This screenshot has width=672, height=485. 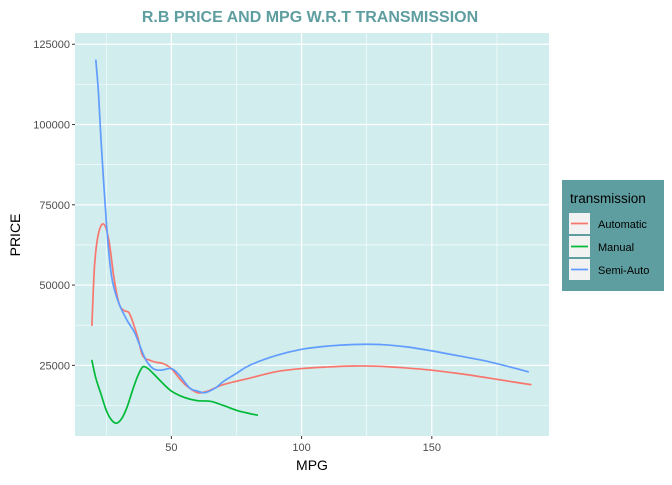 What do you see at coordinates (171, 448) in the screenshot?
I see `x-tick-label: 50` at bounding box center [171, 448].